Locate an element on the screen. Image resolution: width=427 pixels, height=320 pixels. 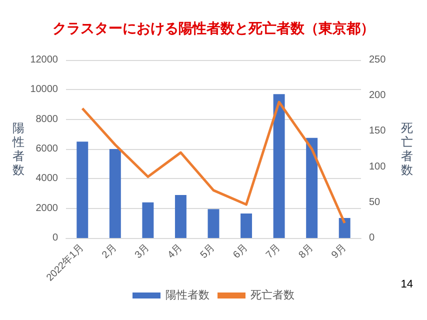
x-tick-label: 5月 is located at coordinates (208, 251).